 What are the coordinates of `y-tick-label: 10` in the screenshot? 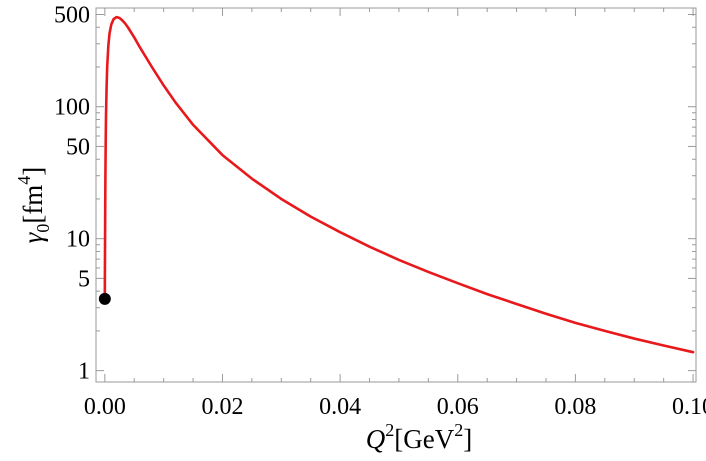 It's located at (78, 240).